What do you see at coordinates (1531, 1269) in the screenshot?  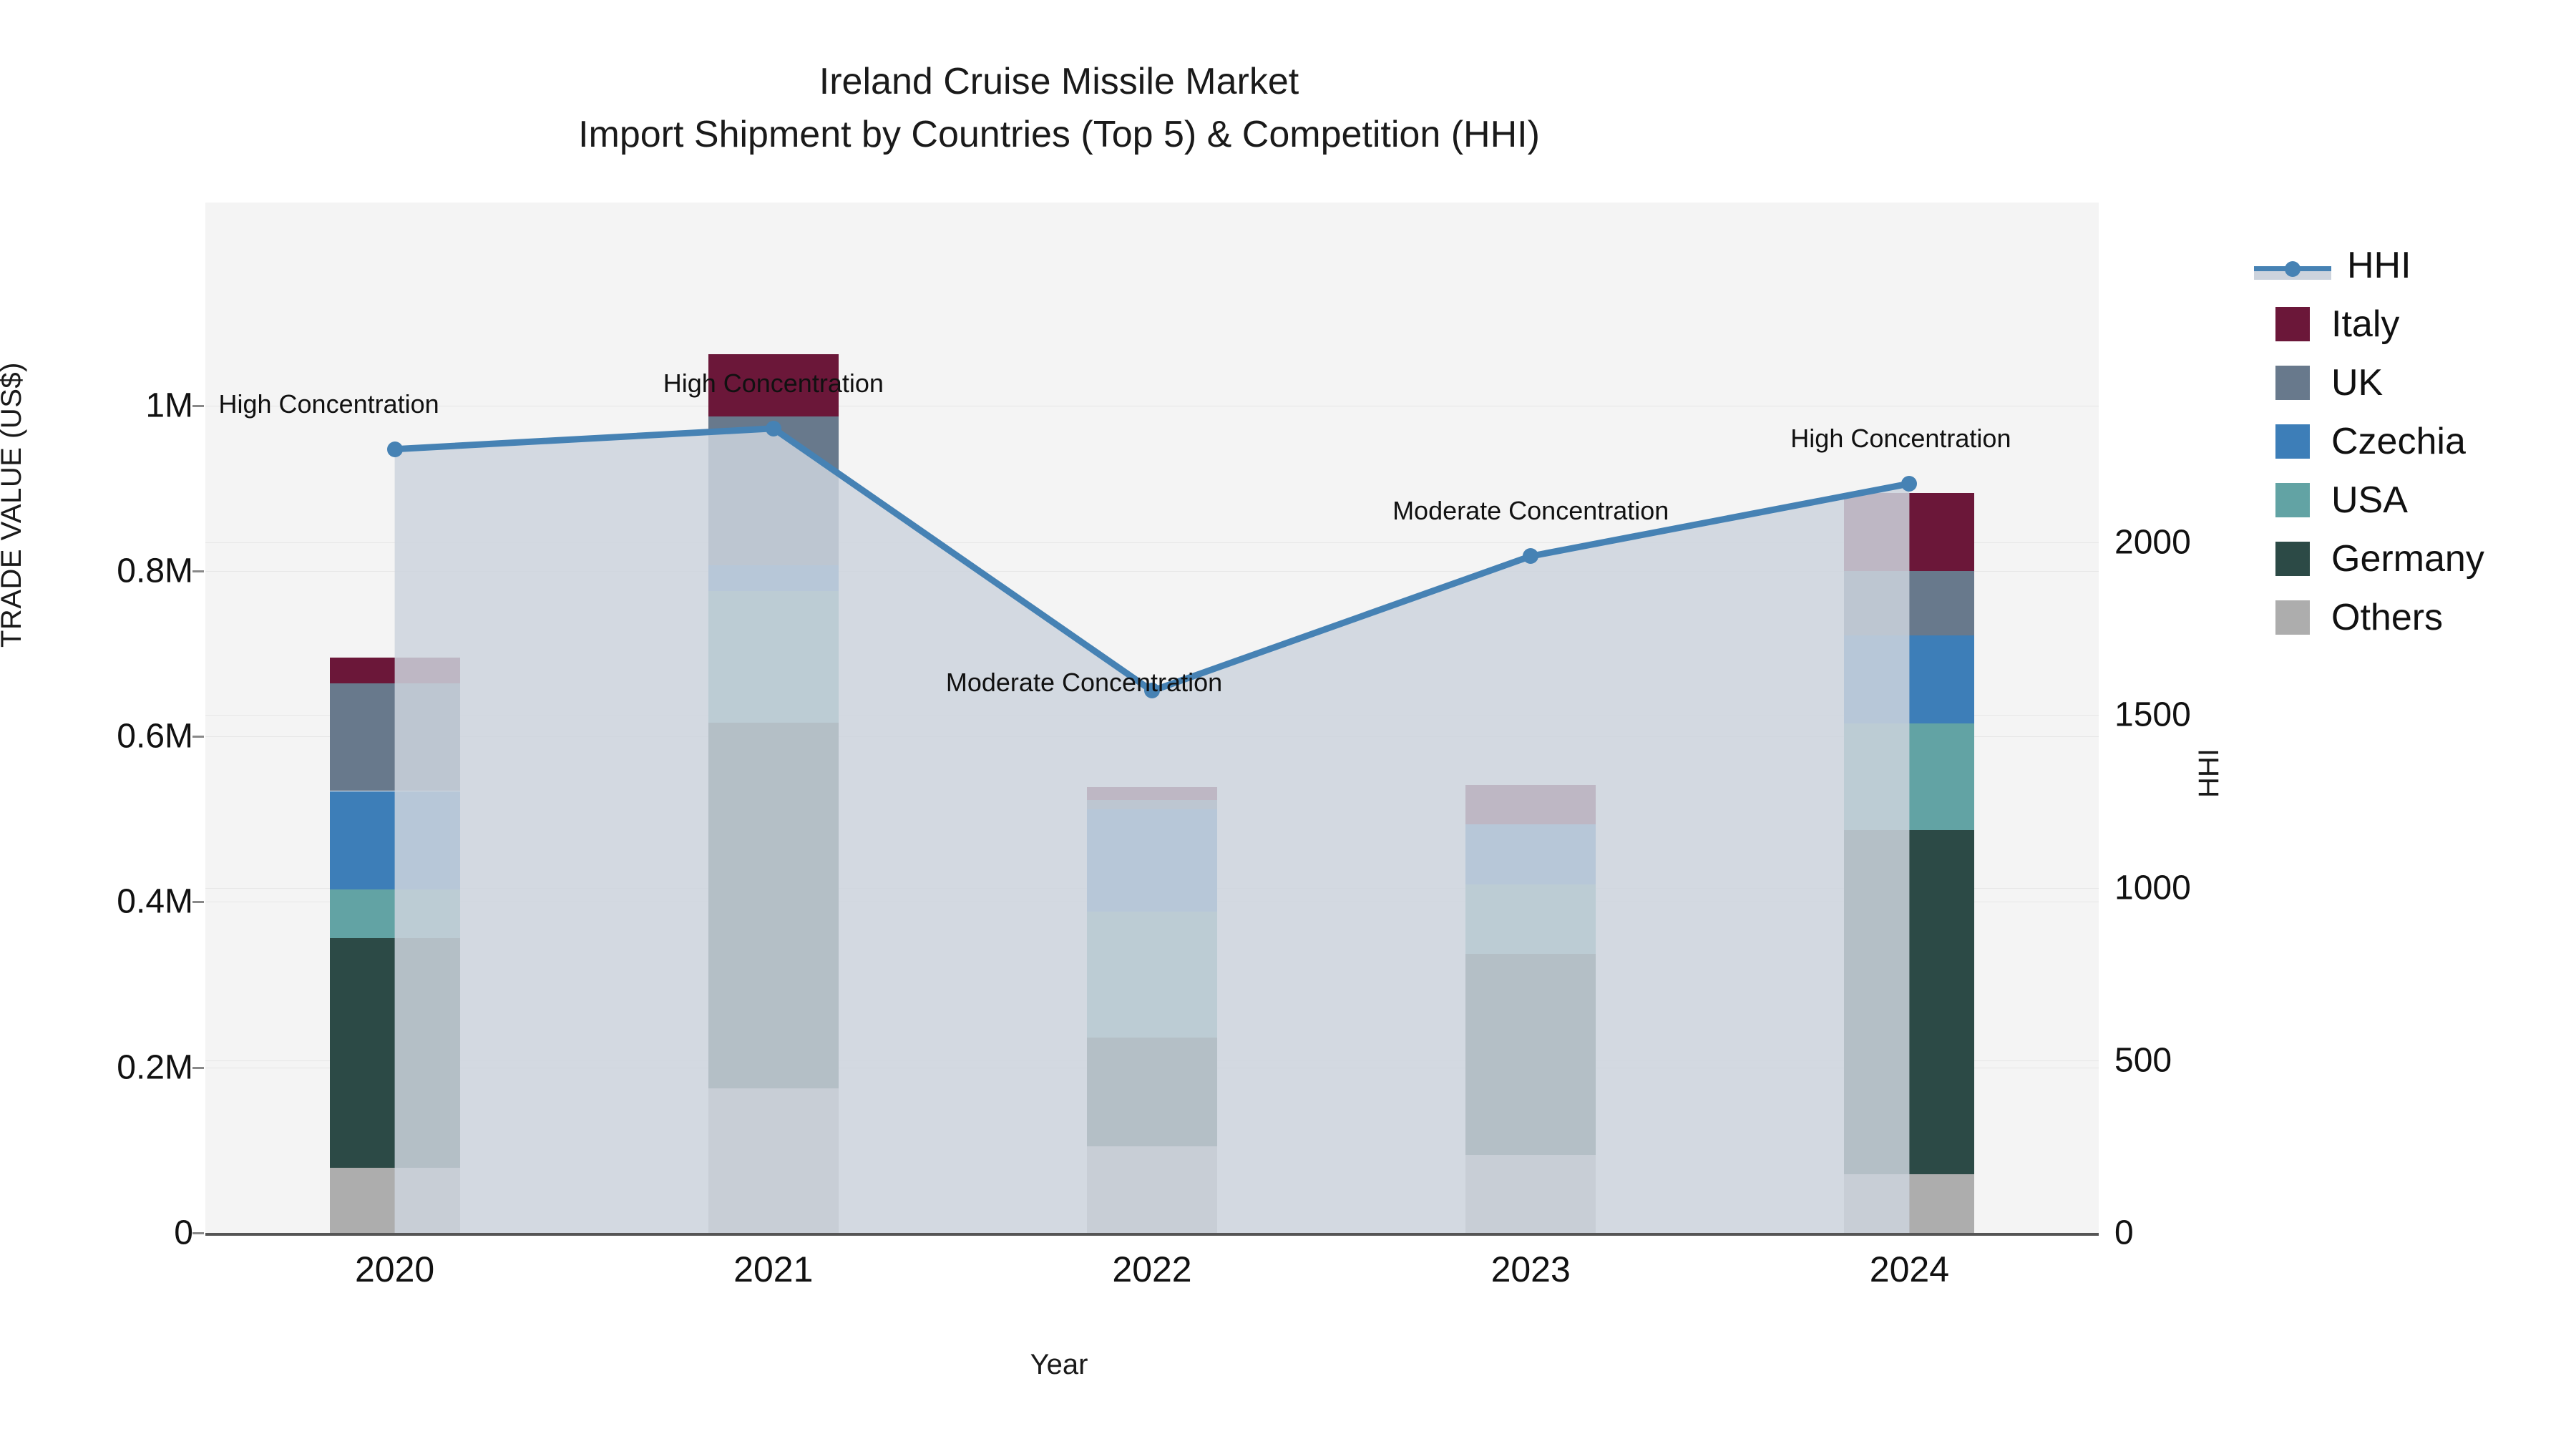 I see `x-axis-tick-label: 2023` at bounding box center [1531, 1269].